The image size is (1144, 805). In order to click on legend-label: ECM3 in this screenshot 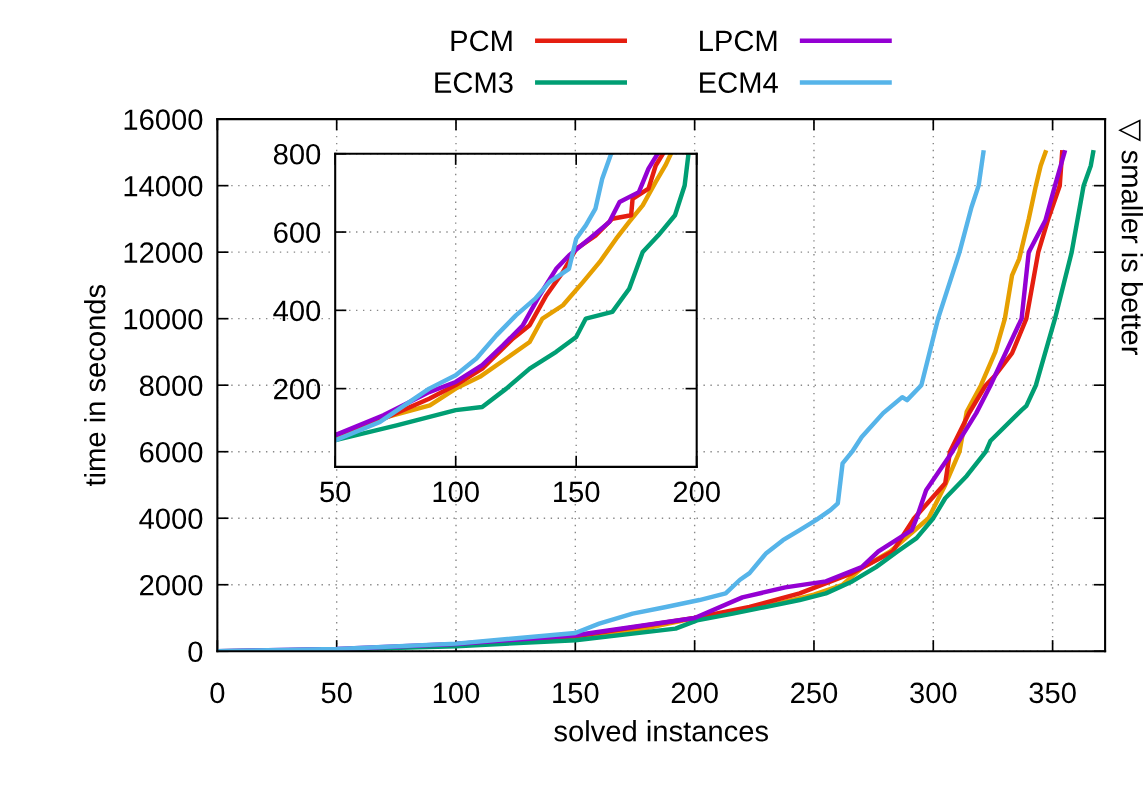, I will do `click(474, 82)`.